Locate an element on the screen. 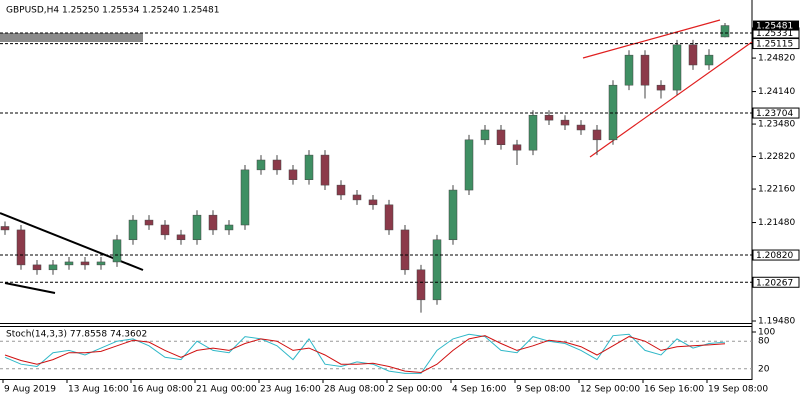 This screenshot has width=800, height=400. x-tick-label: 2 Sep 00:00 is located at coordinates (415, 390).